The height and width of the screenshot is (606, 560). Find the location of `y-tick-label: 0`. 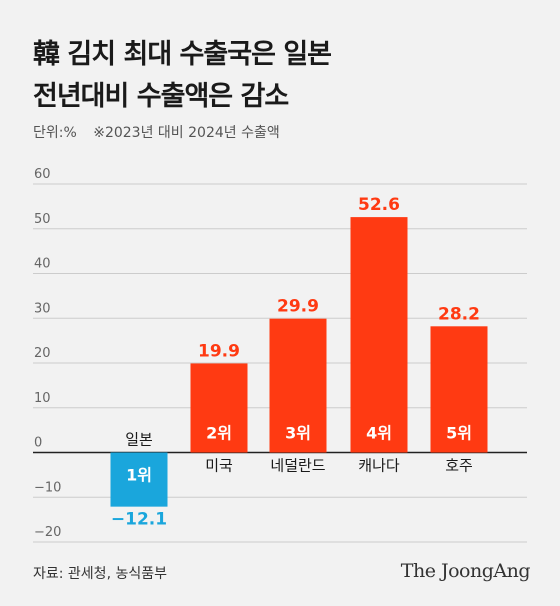

y-tick-label: 0 is located at coordinates (38, 443).